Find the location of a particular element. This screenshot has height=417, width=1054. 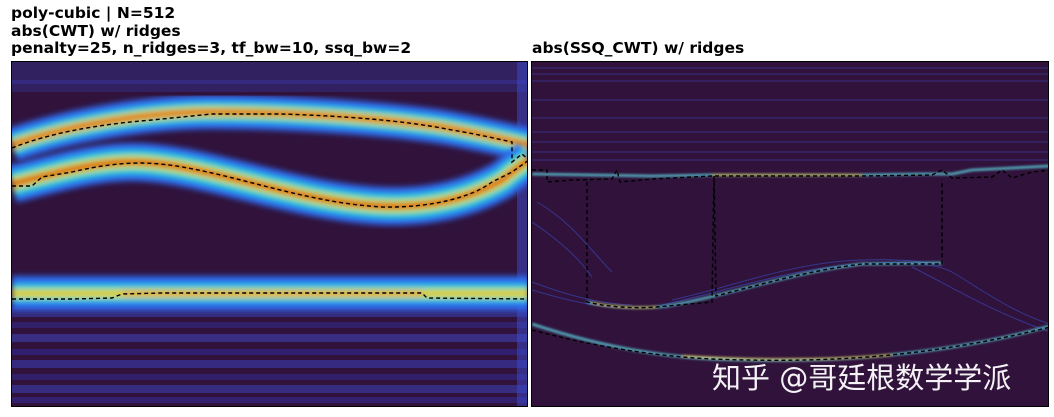

left-title-line-1: poly-cubic | N=512 is located at coordinates (93, 13).